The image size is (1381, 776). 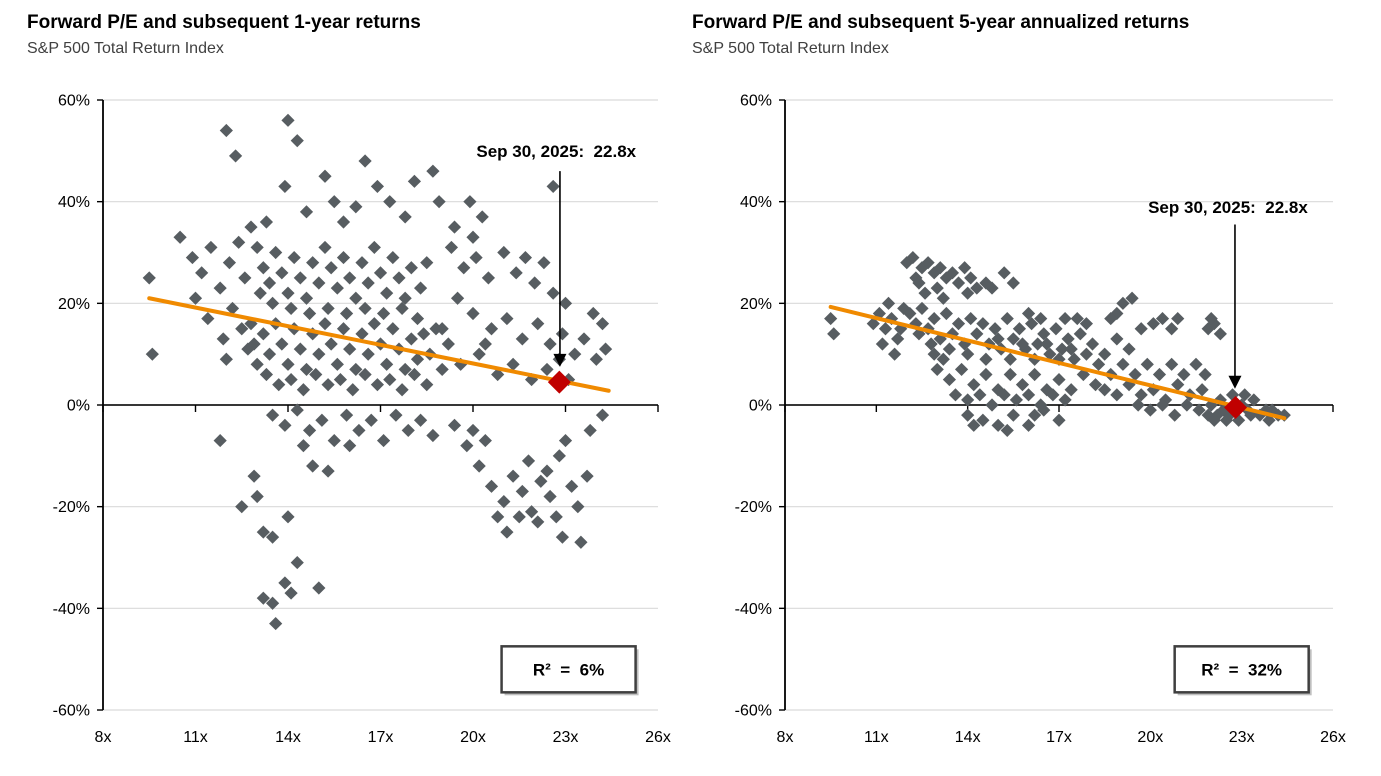 What do you see at coordinates (1057, 362) in the screenshot?
I see `trend-line` at bounding box center [1057, 362].